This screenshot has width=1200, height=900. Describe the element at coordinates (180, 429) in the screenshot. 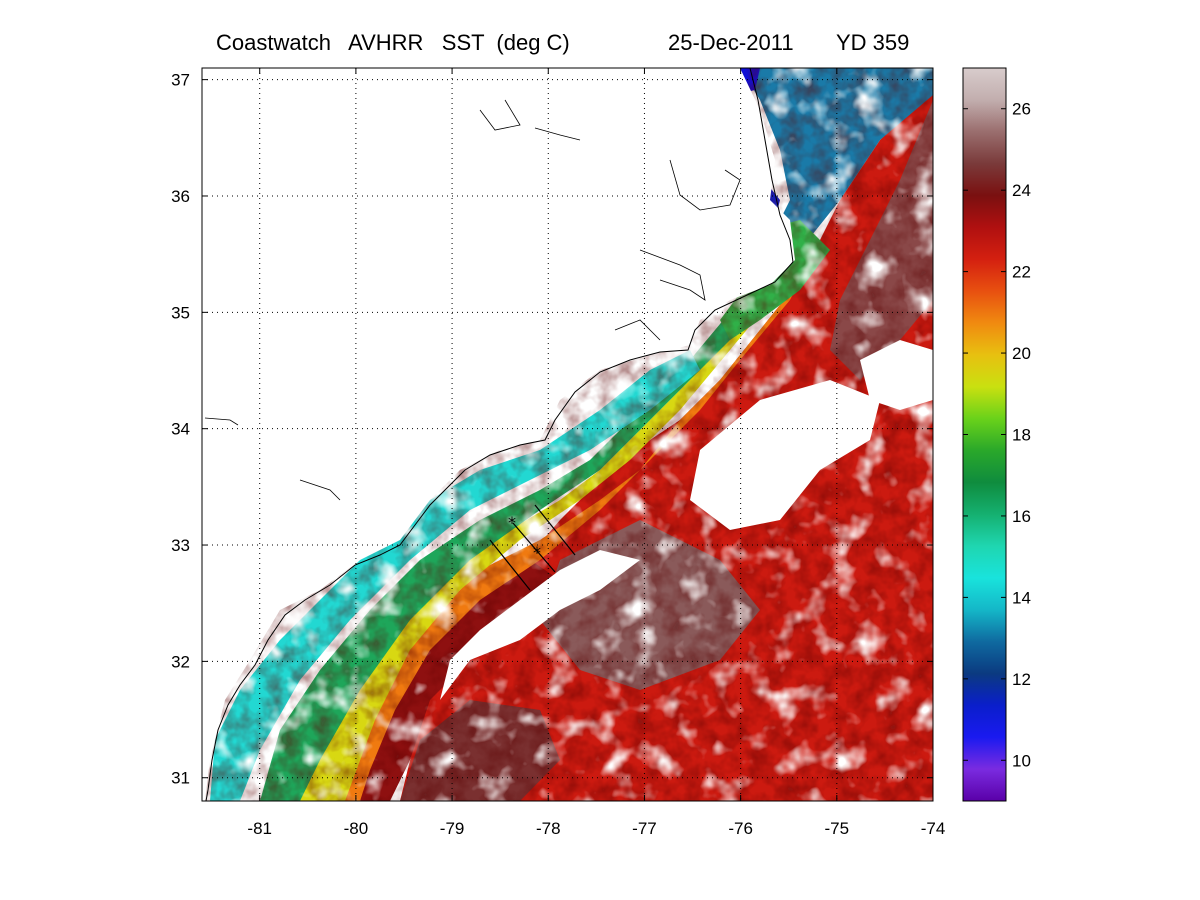

I see `lat-tick-label: 34` at that location.